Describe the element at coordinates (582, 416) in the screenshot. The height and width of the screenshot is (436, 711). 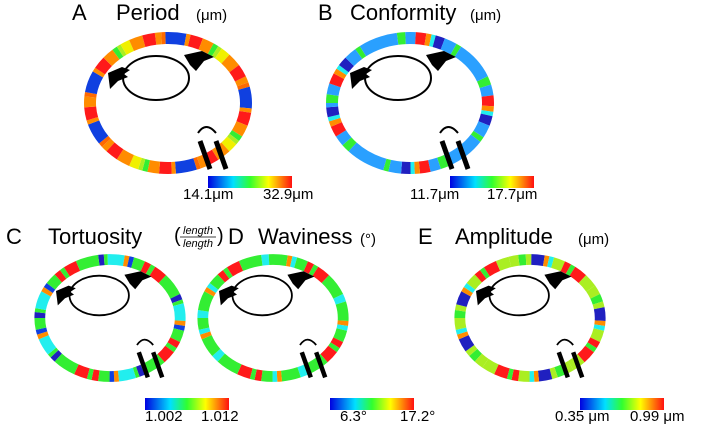
I see `colorbar-min: 0.35 μm` at that location.